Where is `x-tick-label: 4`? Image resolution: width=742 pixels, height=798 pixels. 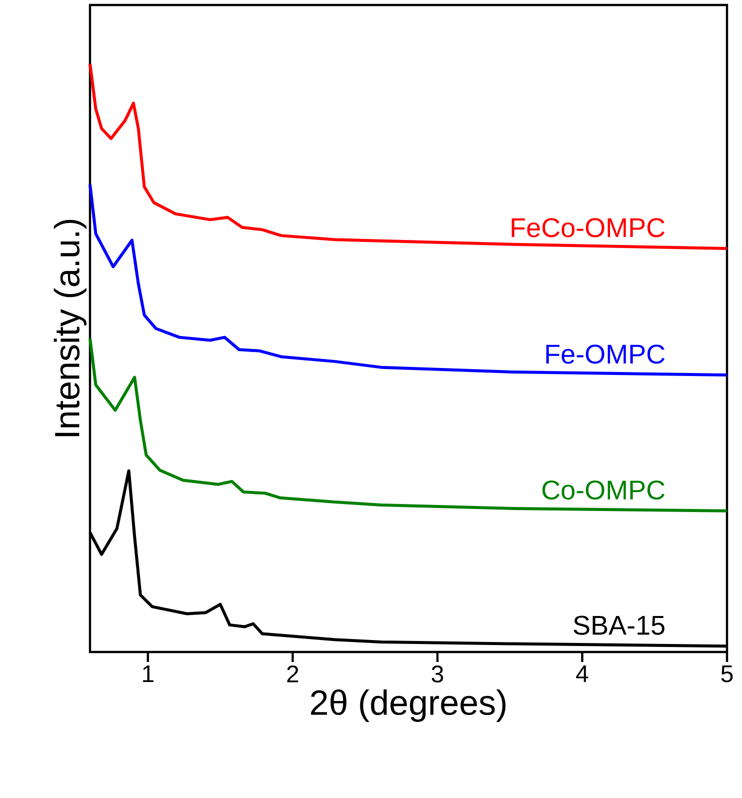
x-tick-label: 4 is located at coordinates (582, 674).